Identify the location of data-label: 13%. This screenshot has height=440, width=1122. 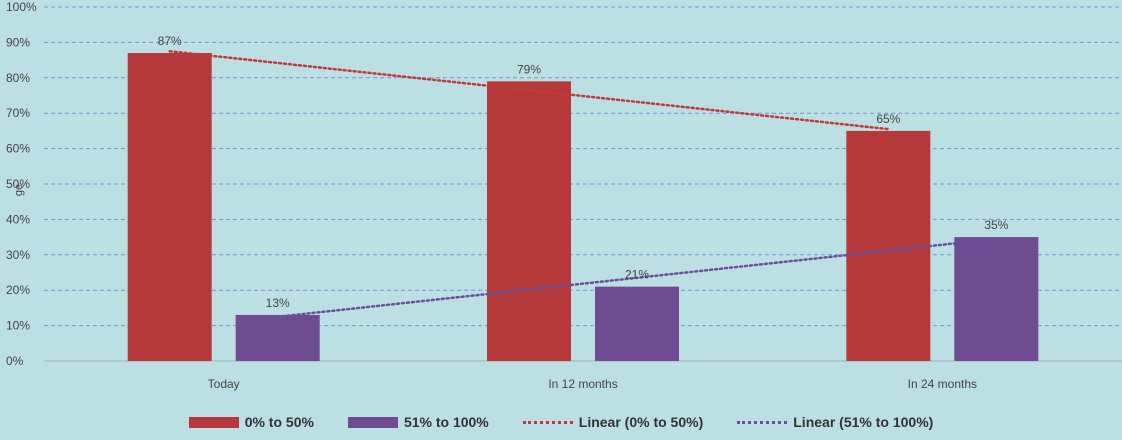
(278, 303).